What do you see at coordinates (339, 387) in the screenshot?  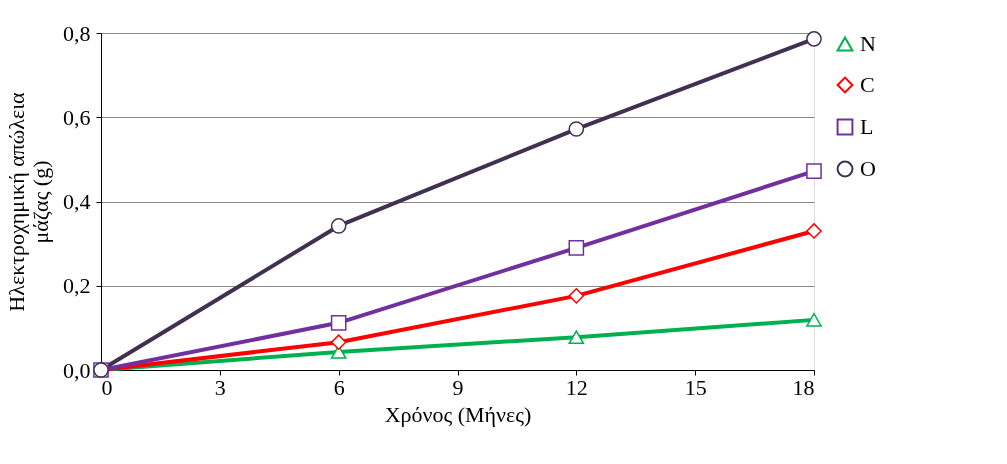 I see `x-tick-label: 6` at bounding box center [339, 387].